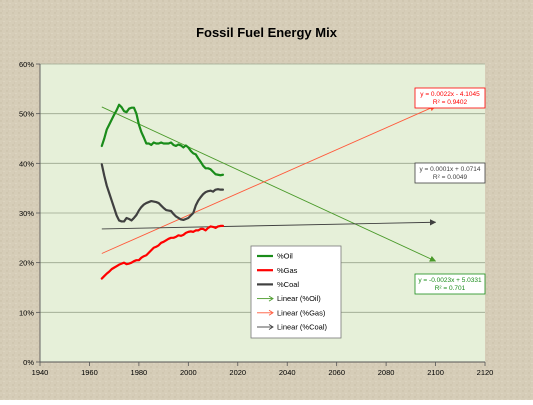 Image resolution: width=533 pixels, height=405 pixels. What do you see at coordinates (267, 32) in the screenshot?
I see `chart-title: Fossil Fuel Energy Mix` at bounding box center [267, 32].